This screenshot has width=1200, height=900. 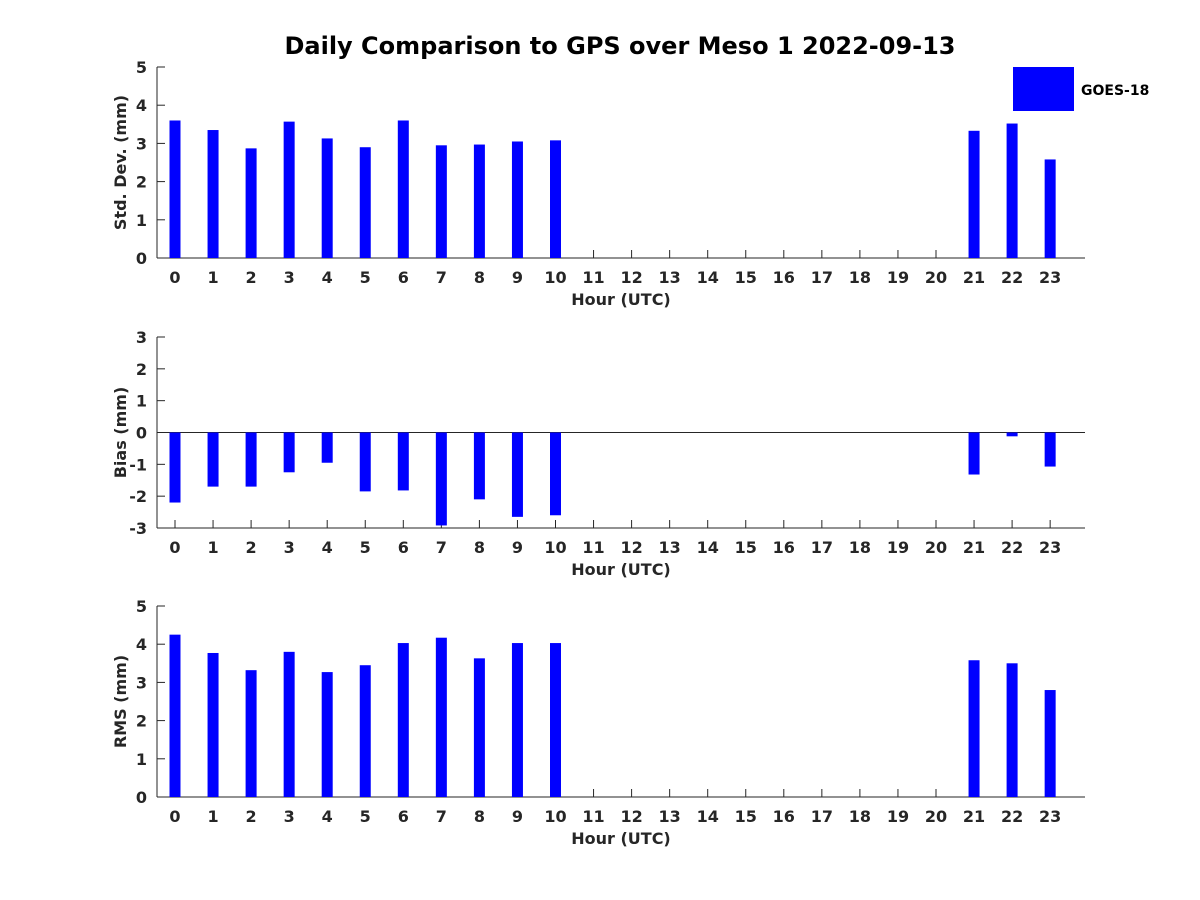 I want to click on x-tick-label: 16, so click(x=784, y=547).